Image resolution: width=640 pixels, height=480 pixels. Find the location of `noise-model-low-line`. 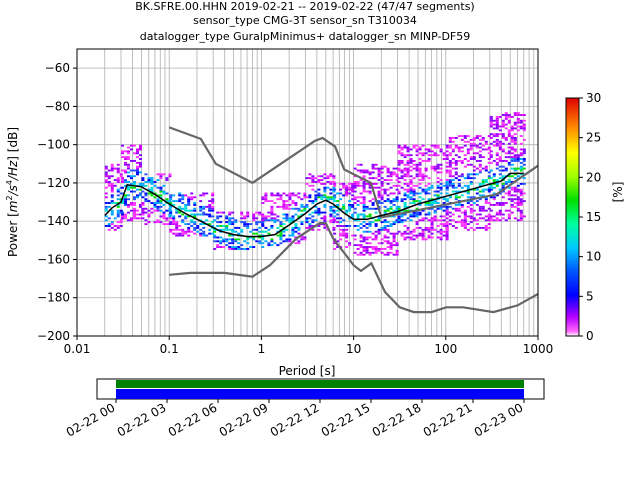

noise-model-low-line is located at coordinates (354, 268).